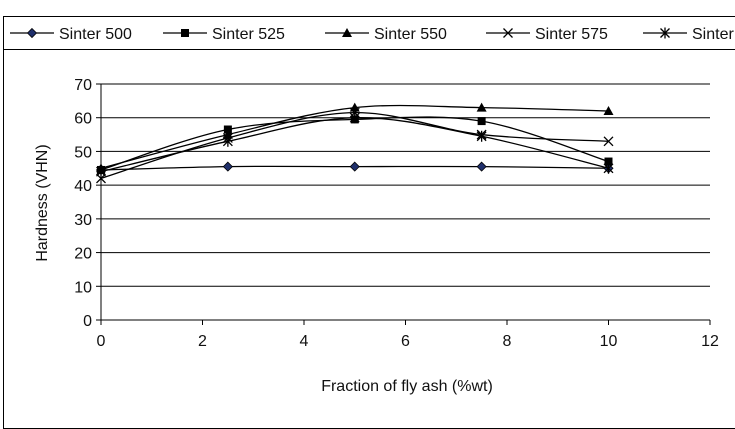 This screenshot has width=735, height=429. I want to click on x-tick-label-0: 0, so click(101, 341).